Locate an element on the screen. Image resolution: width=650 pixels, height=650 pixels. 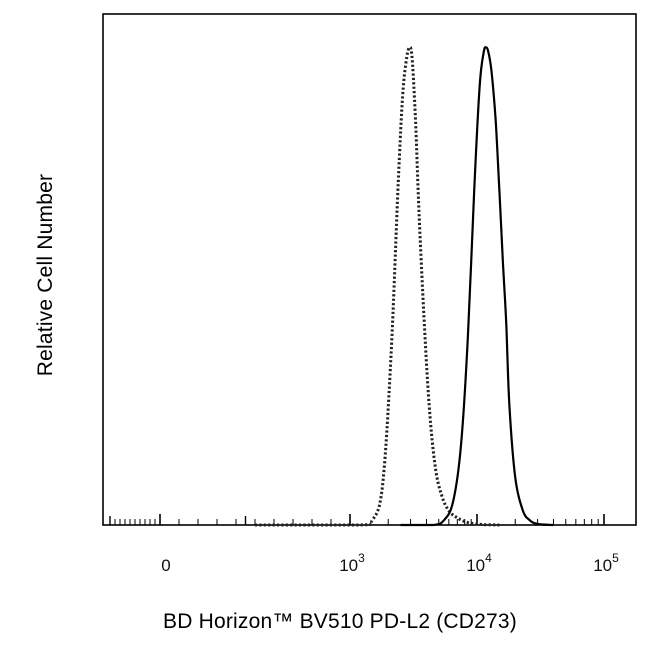
x-axis-label: BD Horizon™ BV510 PD-L2 (CD273) is located at coordinates (339, 621).